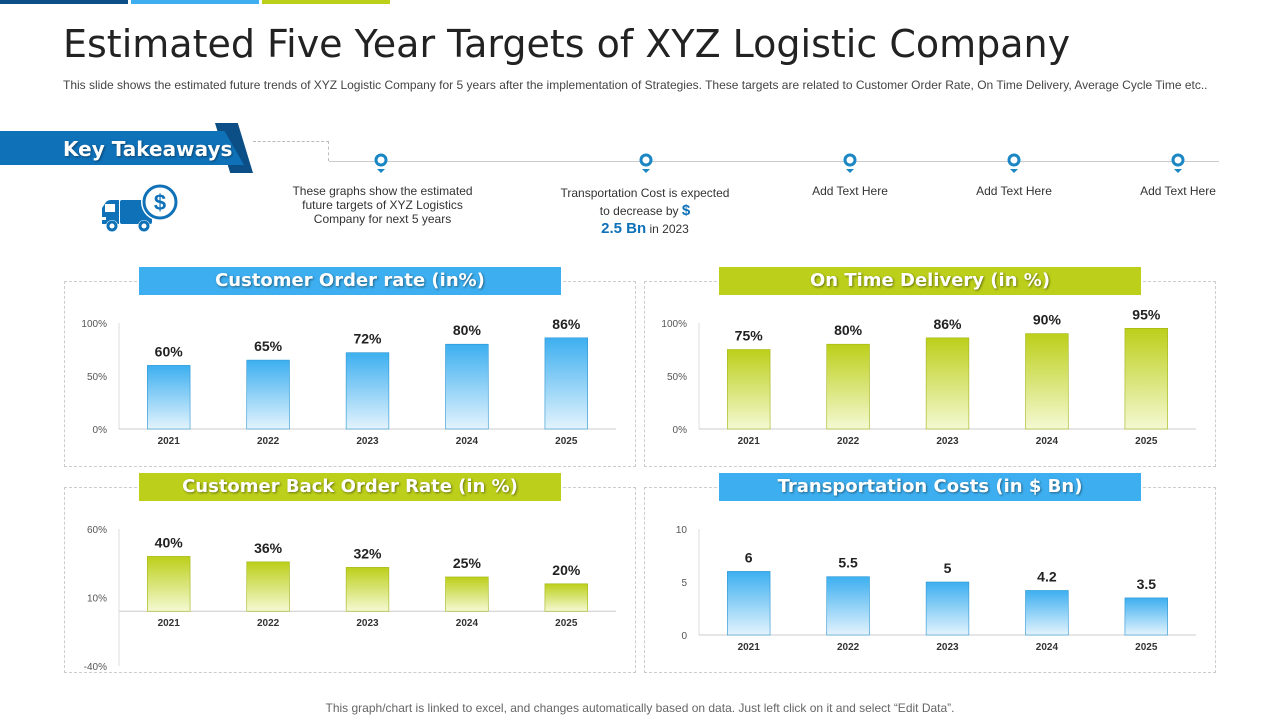  Describe the element at coordinates (97, 599) in the screenshot. I see `y-tick-label: 10%` at that location.